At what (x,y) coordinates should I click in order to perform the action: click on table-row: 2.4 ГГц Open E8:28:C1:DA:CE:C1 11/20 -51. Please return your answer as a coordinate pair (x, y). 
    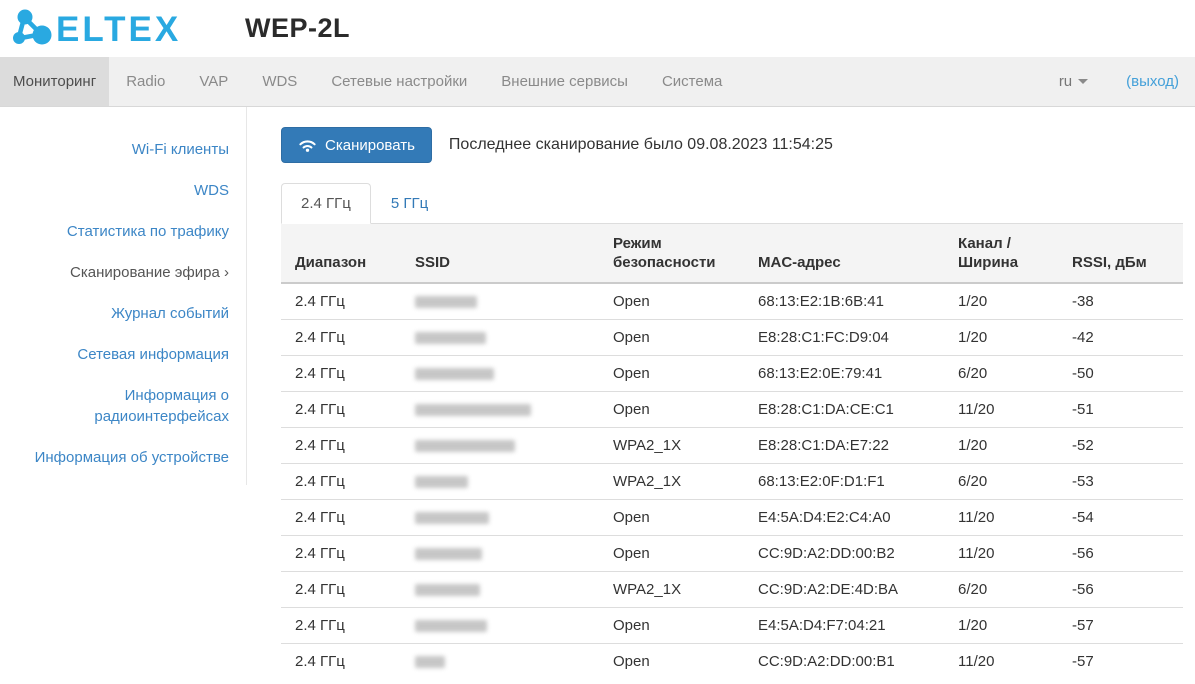
    Looking at the image, I should click on (732, 409).